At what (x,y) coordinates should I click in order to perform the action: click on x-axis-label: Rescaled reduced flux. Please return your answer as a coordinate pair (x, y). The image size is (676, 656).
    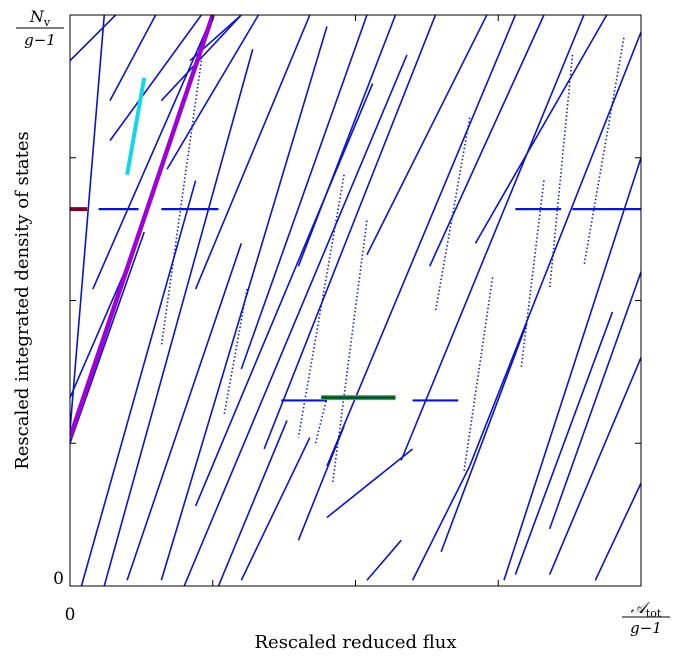
    Looking at the image, I should click on (355, 642).